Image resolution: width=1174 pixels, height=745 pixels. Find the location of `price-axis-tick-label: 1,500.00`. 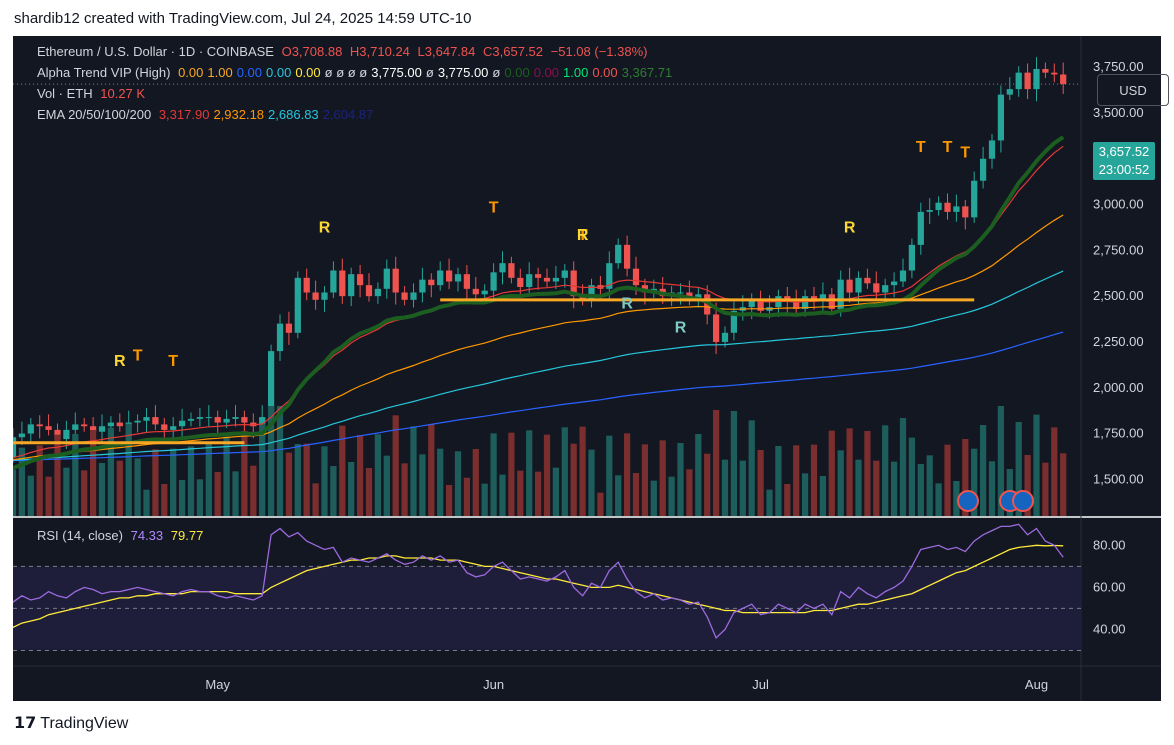

price-axis-tick-label: 1,500.00 is located at coordinates (1118, 478).